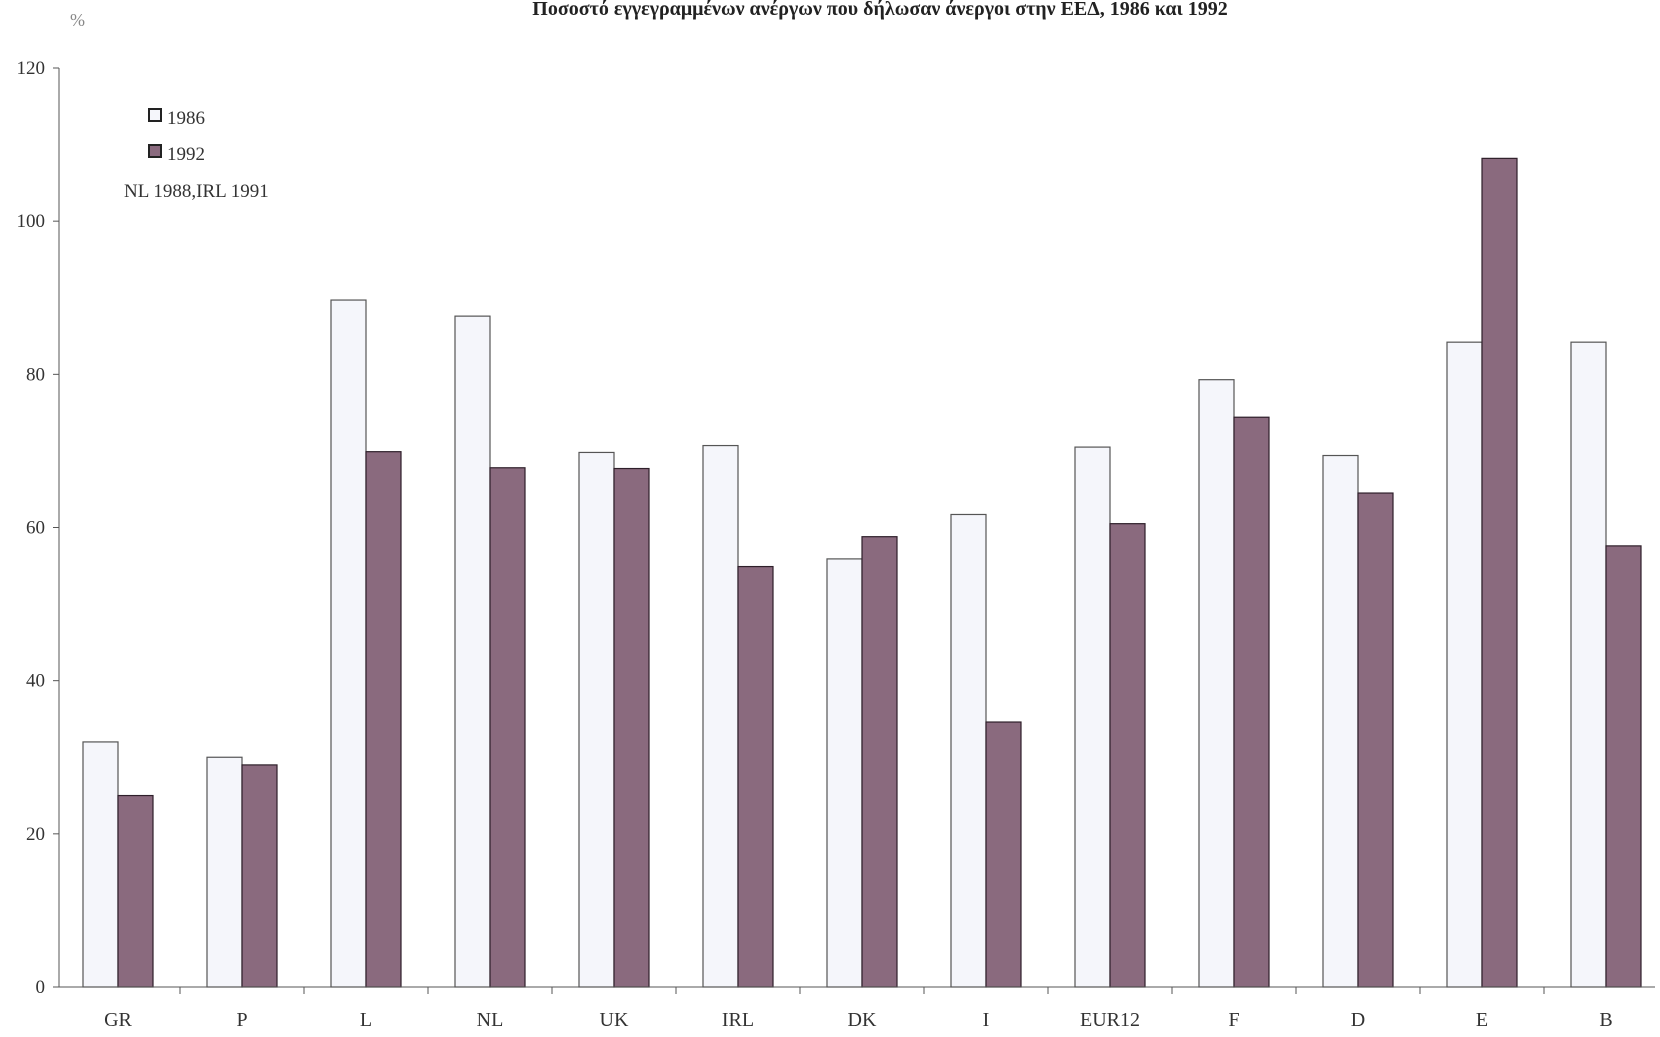 The width and height of the screenshot is (1660, 1037). What do you see at coordinates (862, 1020) in the screenshot?
I see `x-tick-label: DK` at bounding box center [862, 1020].